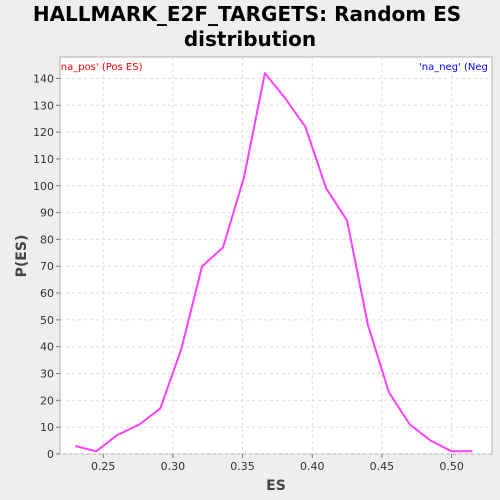  Describe the element at coordinates (43, 159) in the screenshot. I see `y-tick-label: 110` at that location.